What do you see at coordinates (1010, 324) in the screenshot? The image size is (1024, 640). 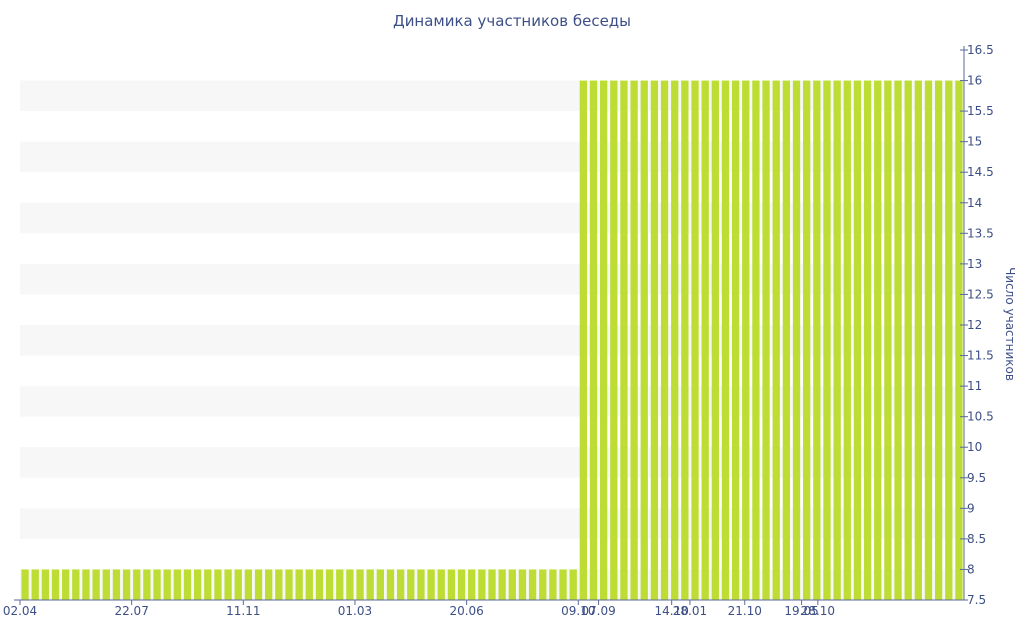 I see `y-axis-title: Число участников` at bounding box center [1010, 324].